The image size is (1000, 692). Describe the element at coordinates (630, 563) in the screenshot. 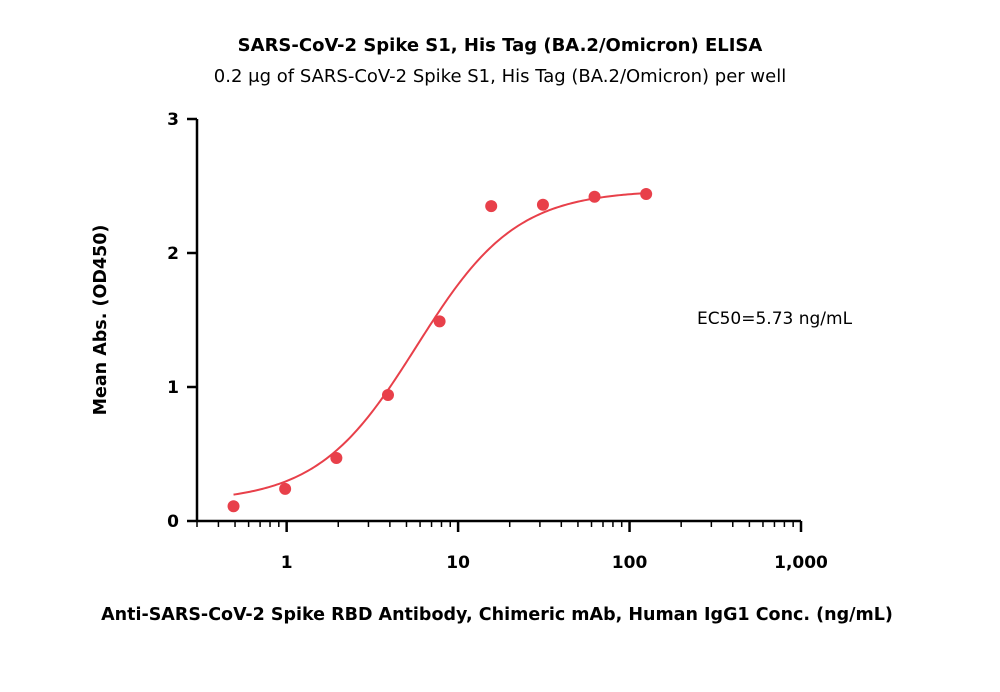

I see `x-tick-label: 100` at that location.